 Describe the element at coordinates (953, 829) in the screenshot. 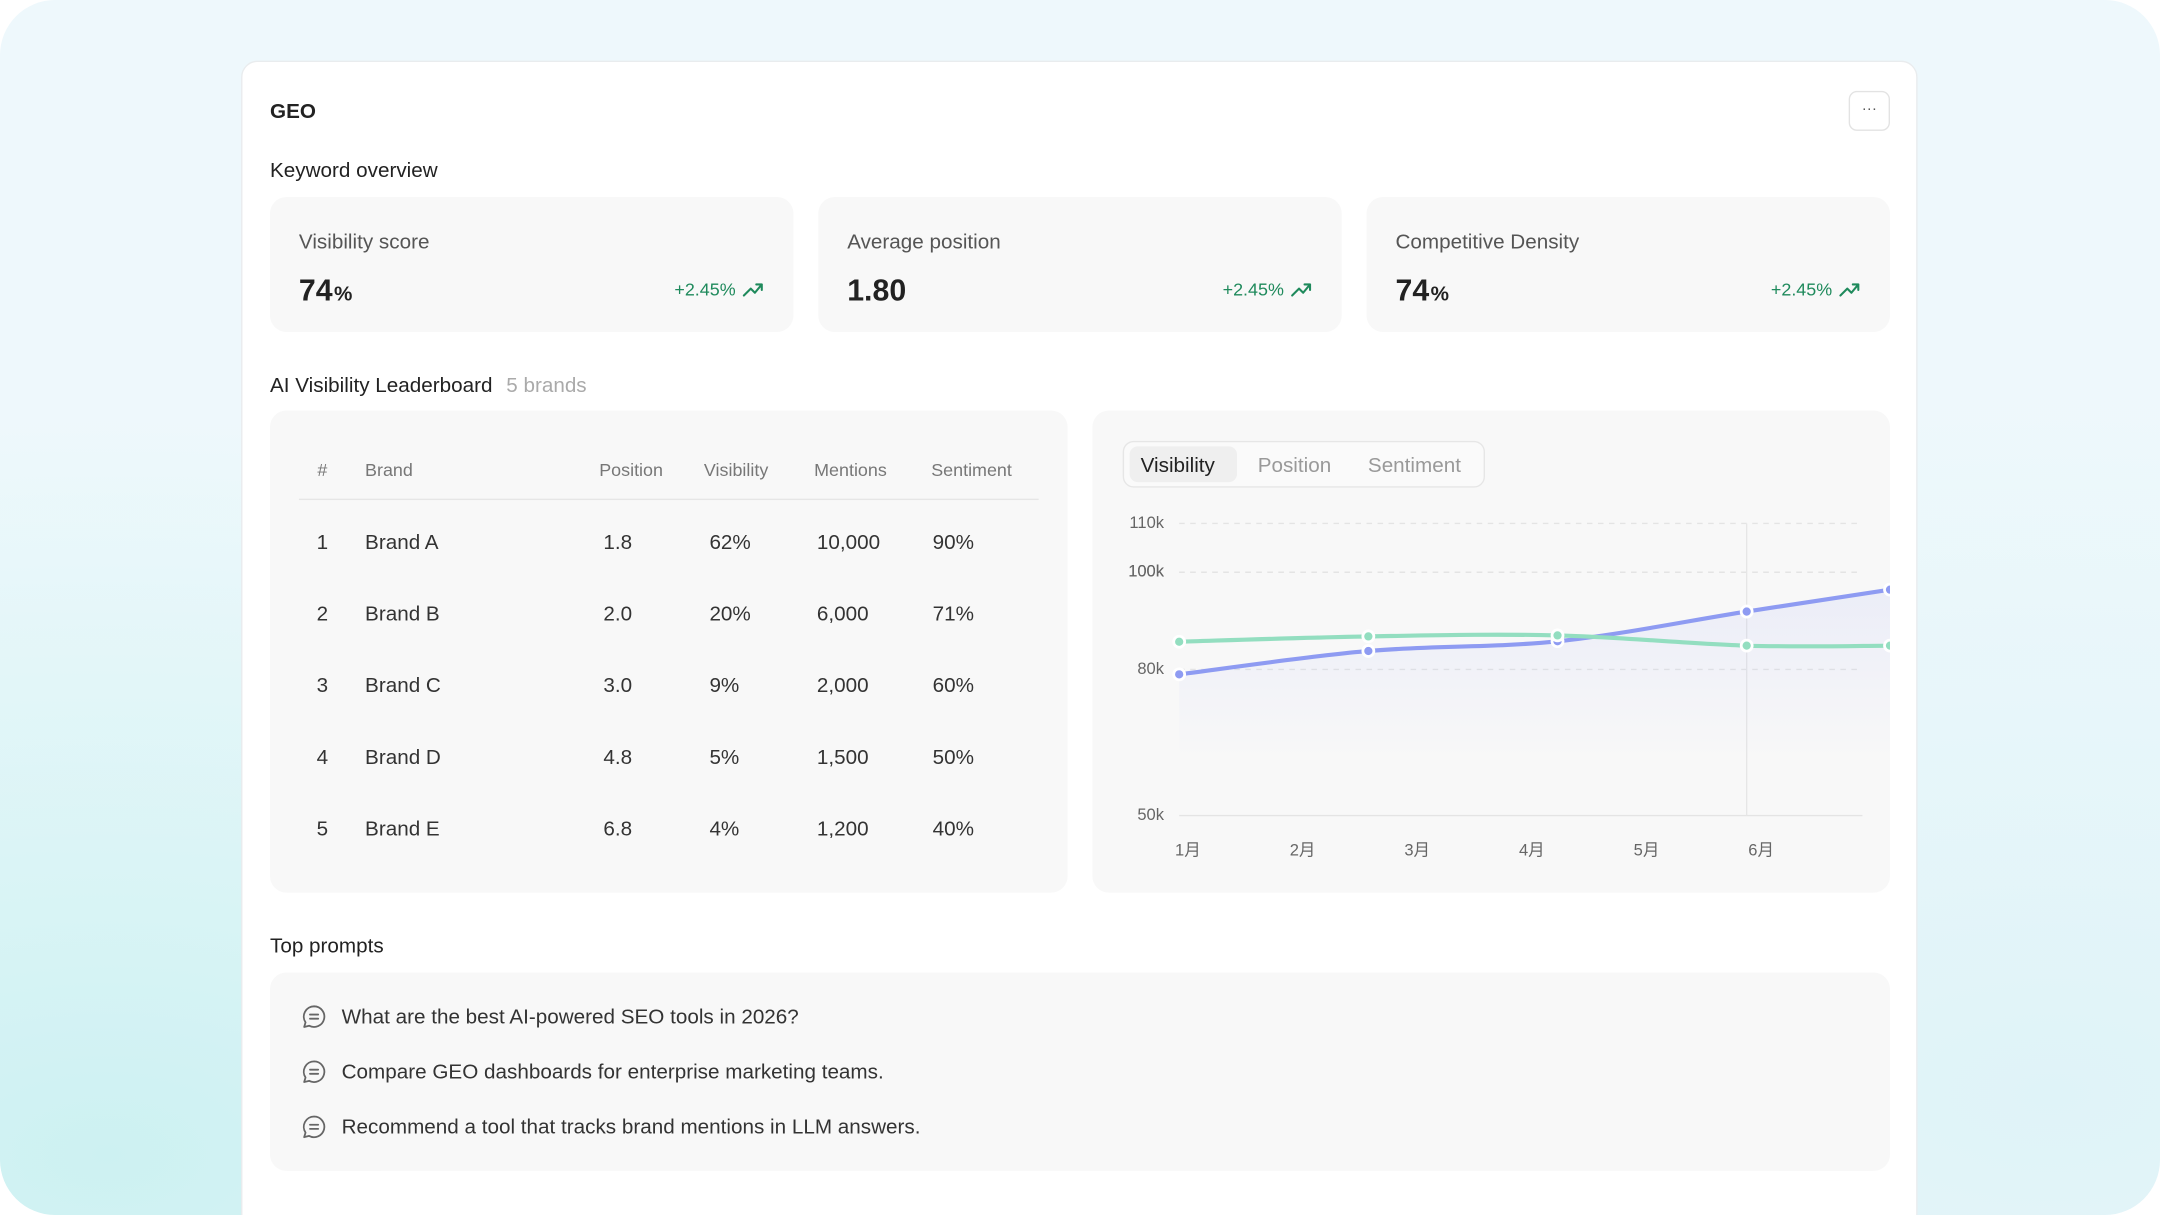

I see `table-cell: 40%` at that location.